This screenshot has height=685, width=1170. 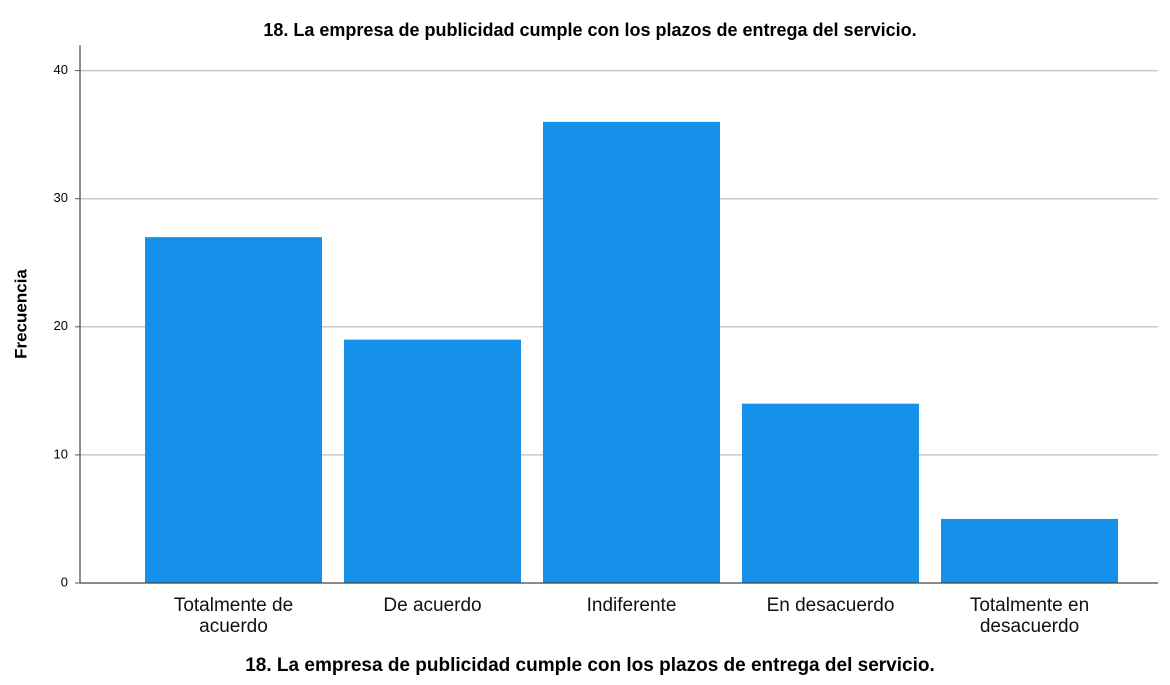 I want to click on y-tick-label: 40, so click(x=61, y=69).